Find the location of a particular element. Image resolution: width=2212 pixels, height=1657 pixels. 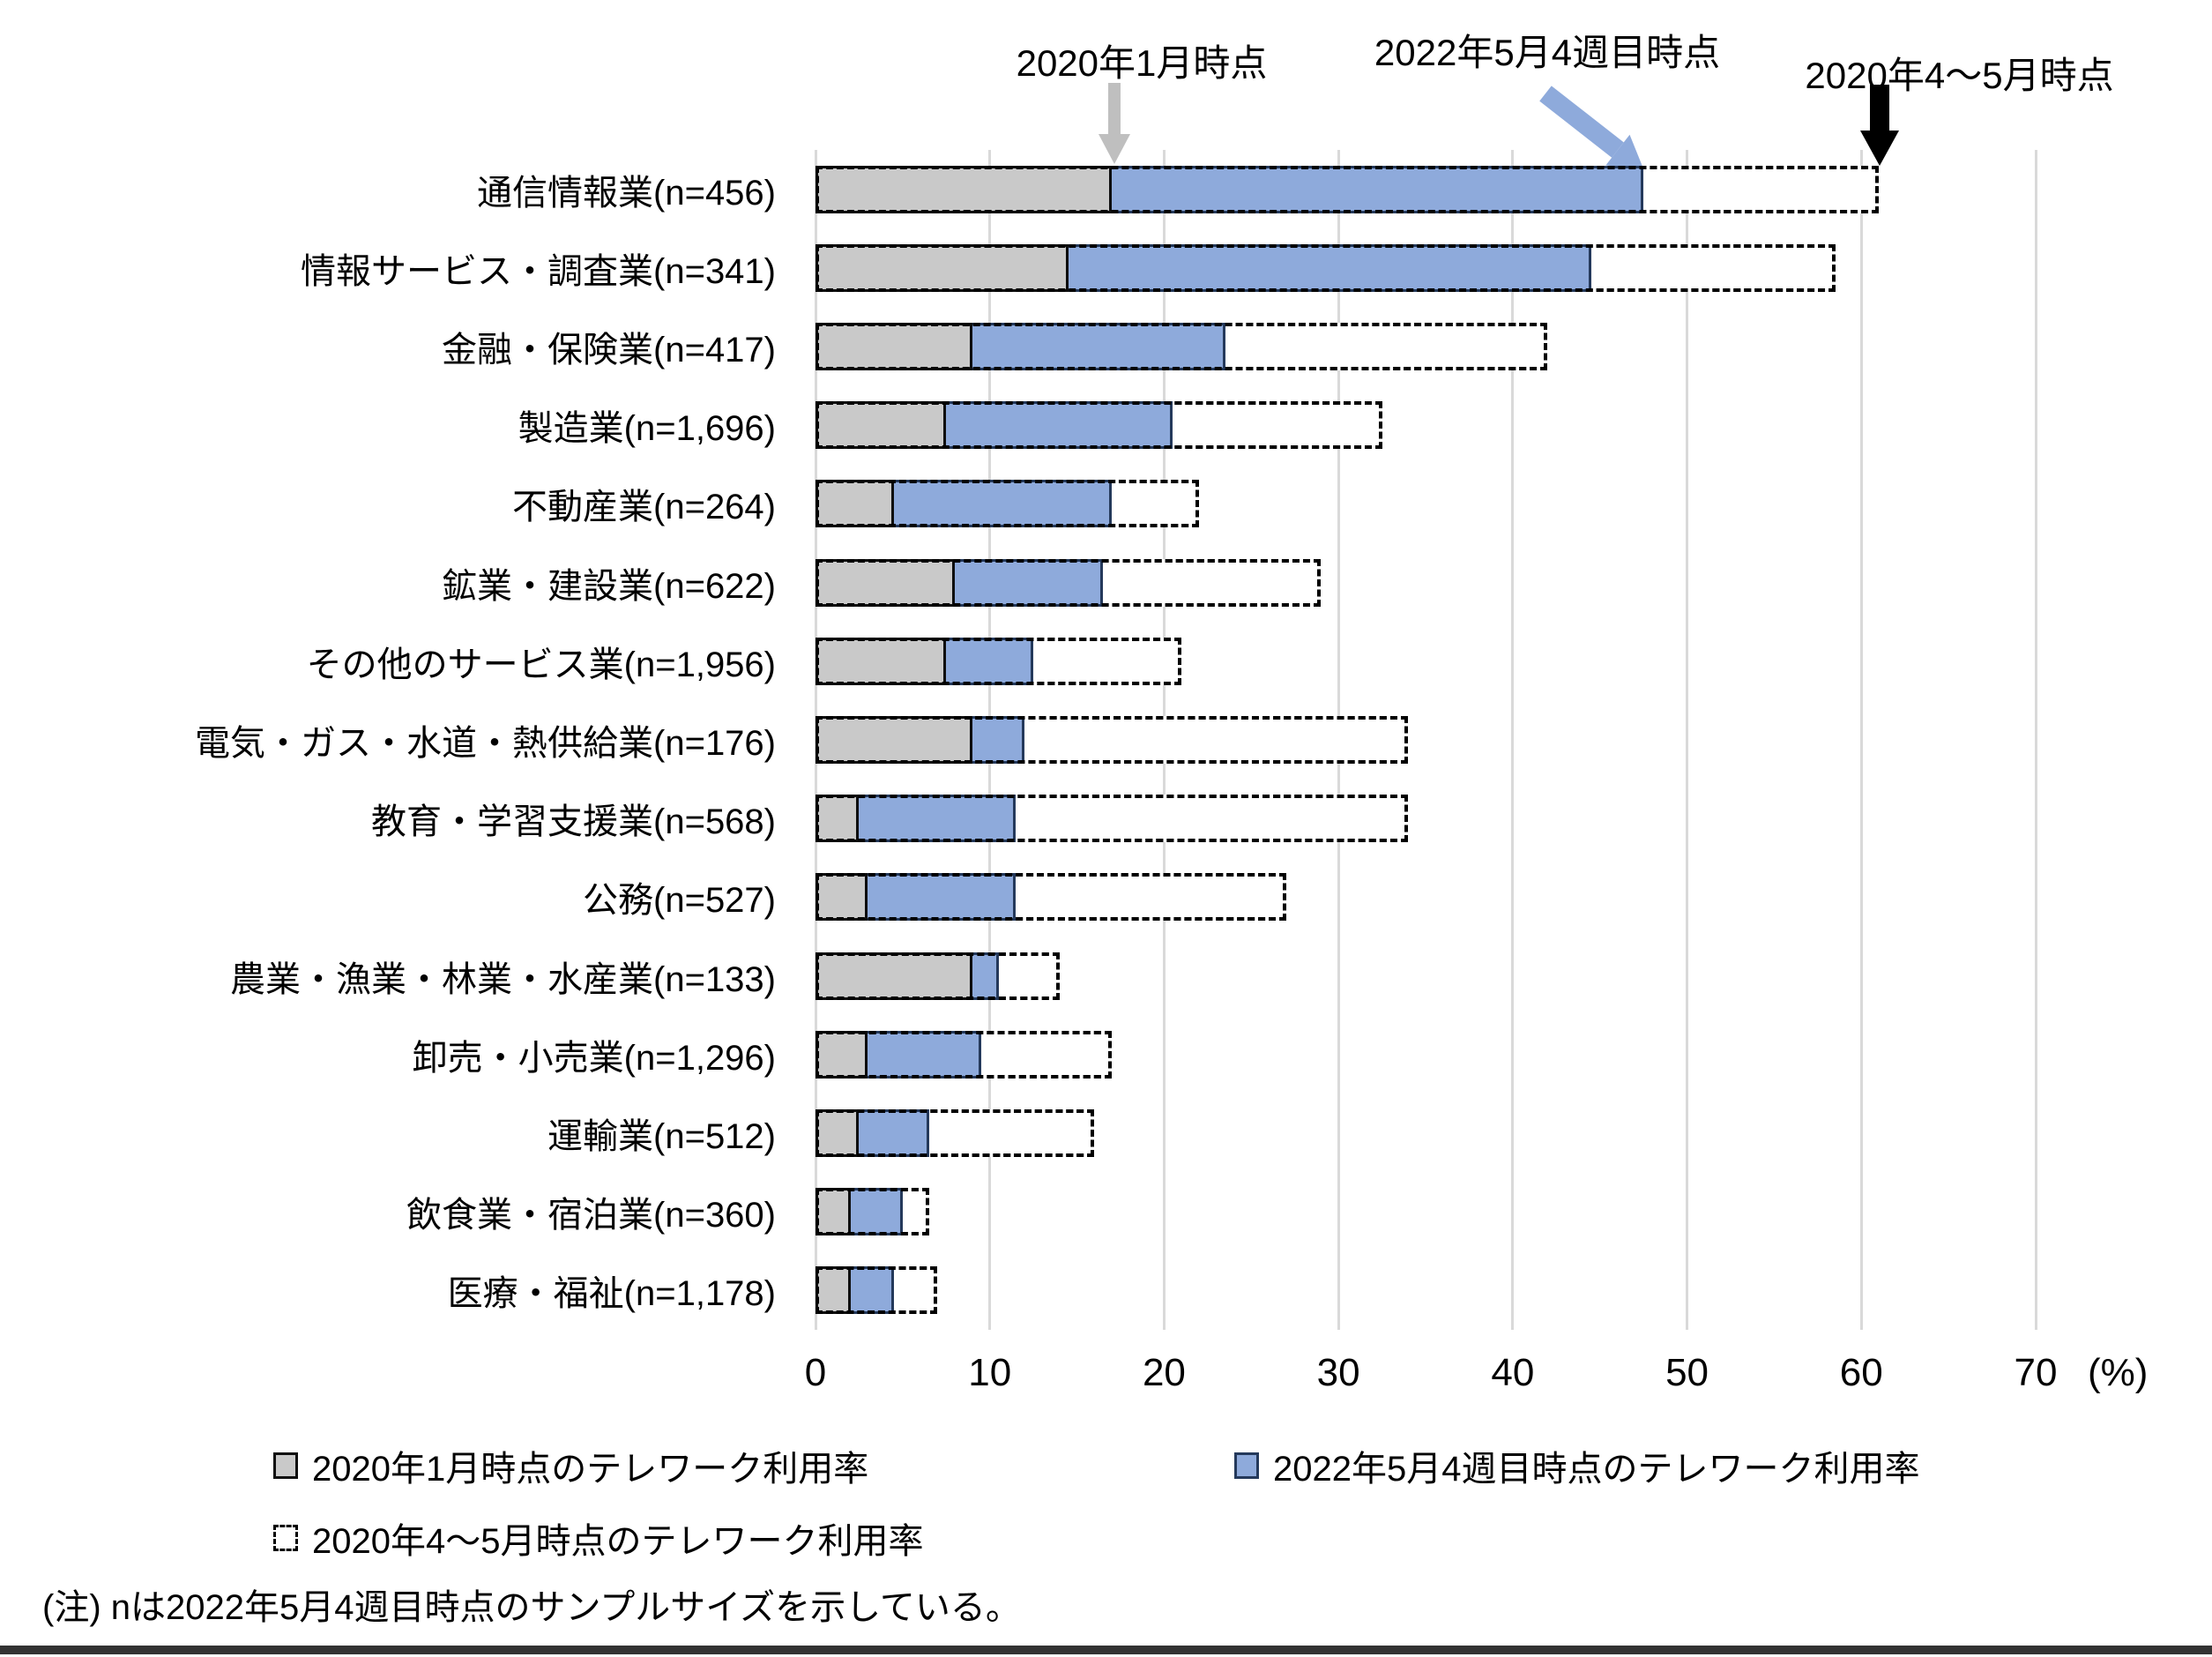

category-label: その他のサービス業(n=1,956) is located at coordinates (541, 664).